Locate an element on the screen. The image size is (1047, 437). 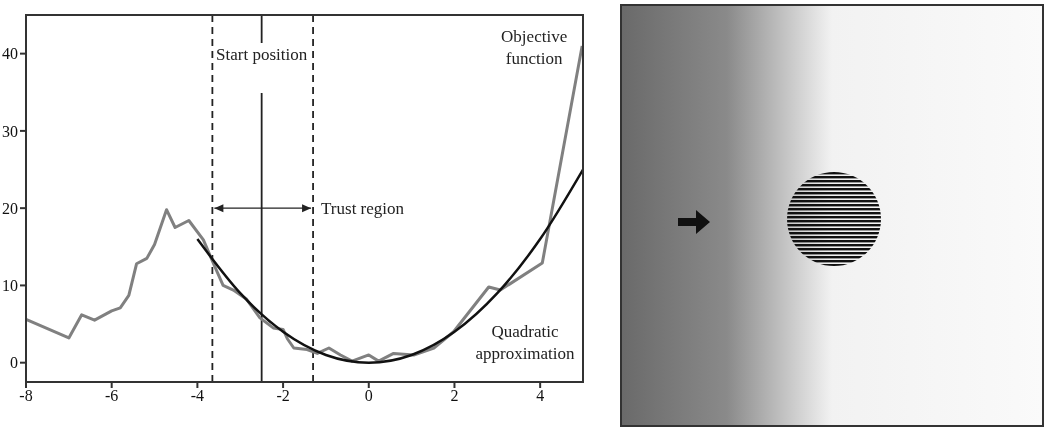
x-tick-label: 0 is located at coordinates (368, 396).